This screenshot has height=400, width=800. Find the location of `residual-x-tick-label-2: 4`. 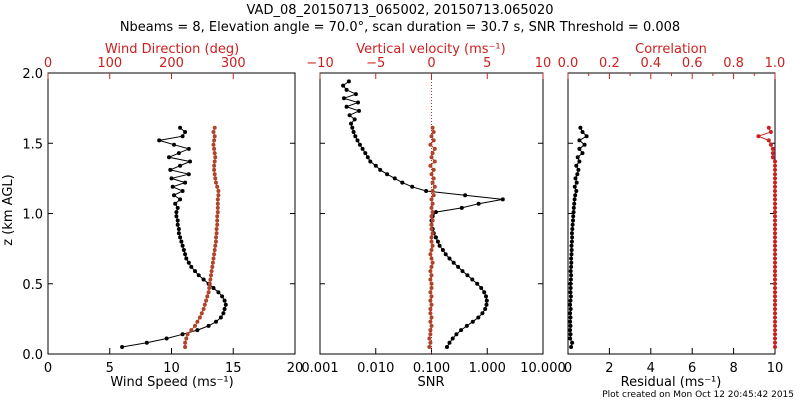

residual-x-tick-label-2: 4 is located at coordinates (651, 368).